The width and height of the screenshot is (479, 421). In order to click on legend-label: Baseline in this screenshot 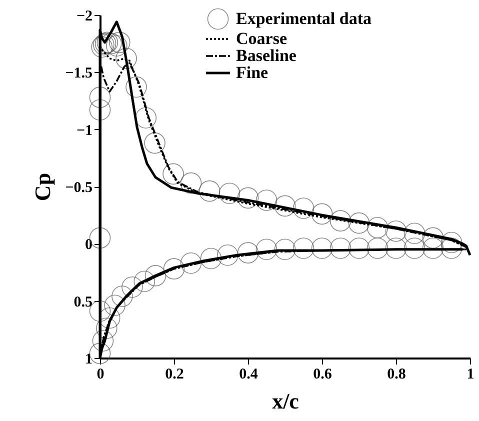, I will do `click(266, 55)`.